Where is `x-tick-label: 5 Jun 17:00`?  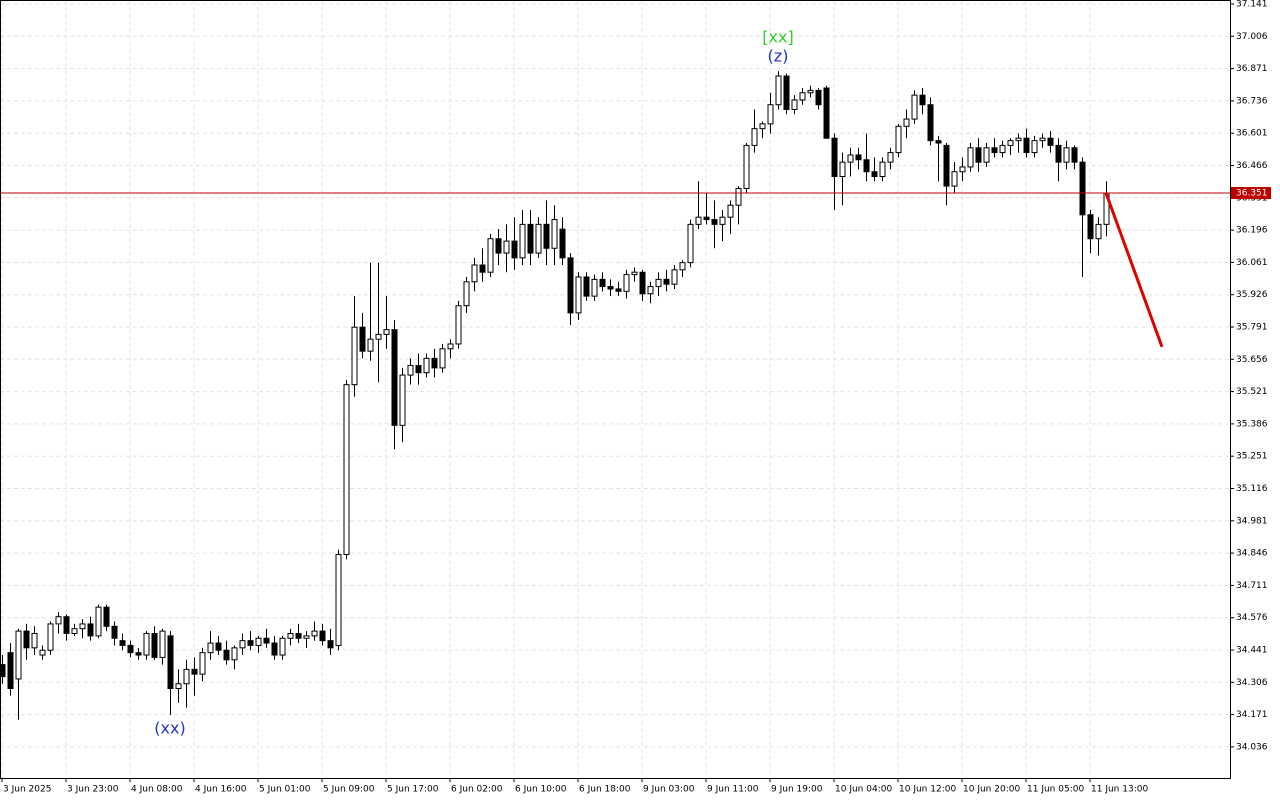 x-tick-label: 5 Jun 17:00 is located at coordinates (413, 790).